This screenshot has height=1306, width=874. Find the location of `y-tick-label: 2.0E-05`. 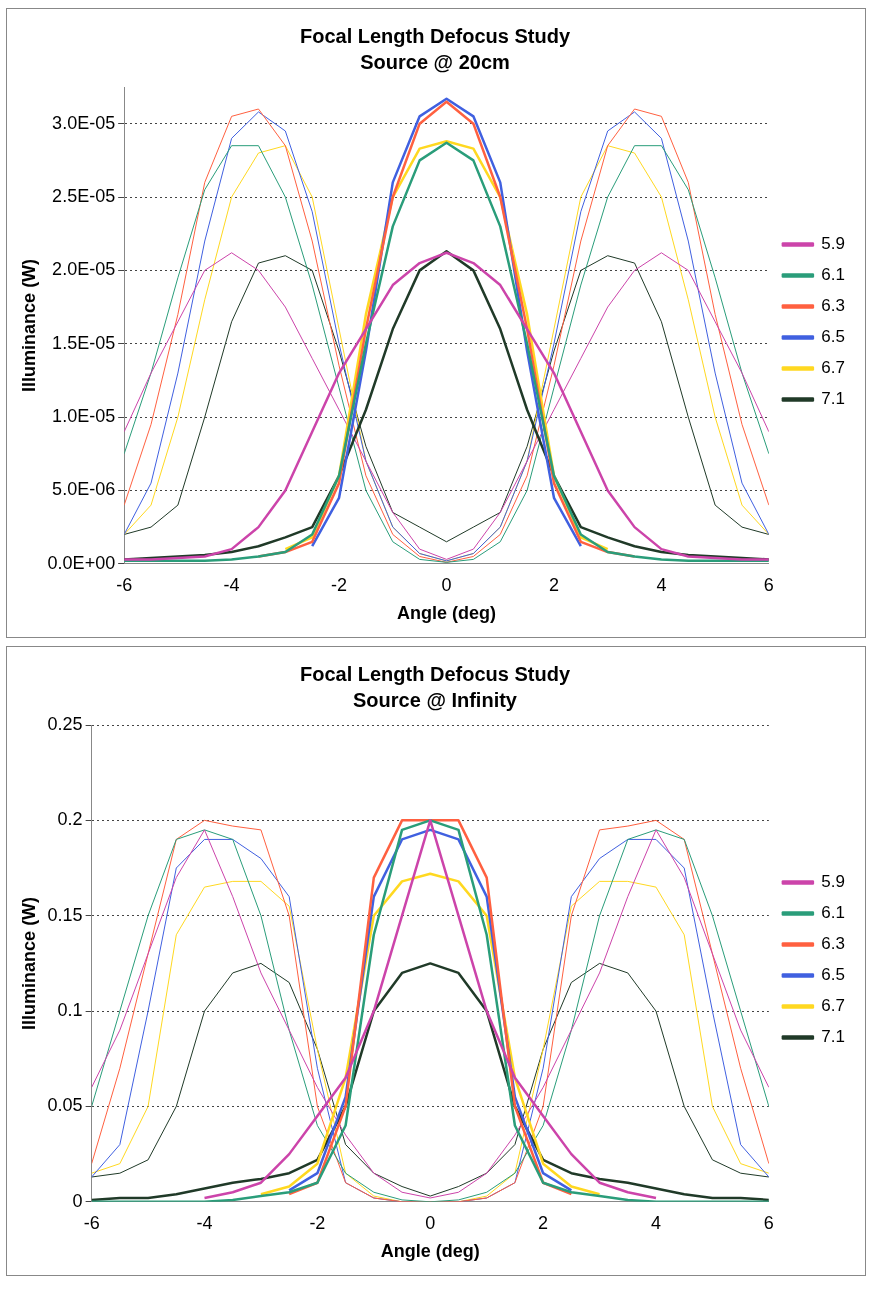

y-tick-label: 2.0E-05 is located at coordinates (84, 269).